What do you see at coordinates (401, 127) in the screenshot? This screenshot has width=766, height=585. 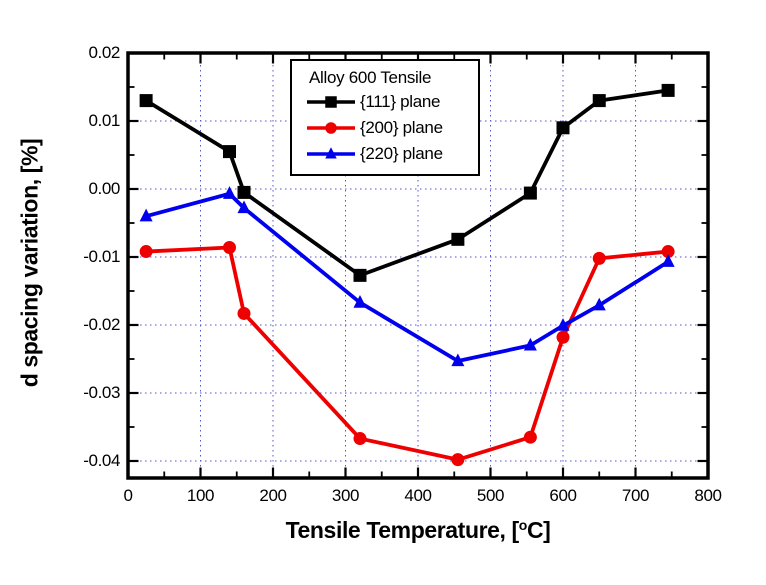 I see `legend-label: {200} plane` at bounding box center [401, 127].